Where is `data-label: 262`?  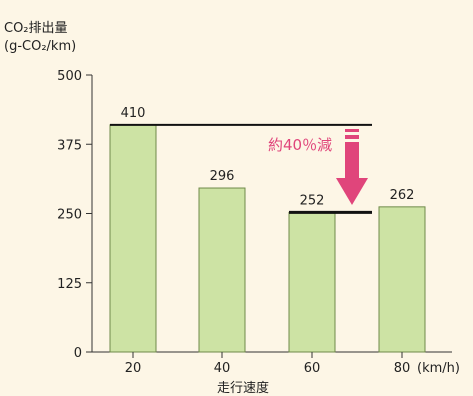
data-label: 262 is located at coordinates (402, 195).